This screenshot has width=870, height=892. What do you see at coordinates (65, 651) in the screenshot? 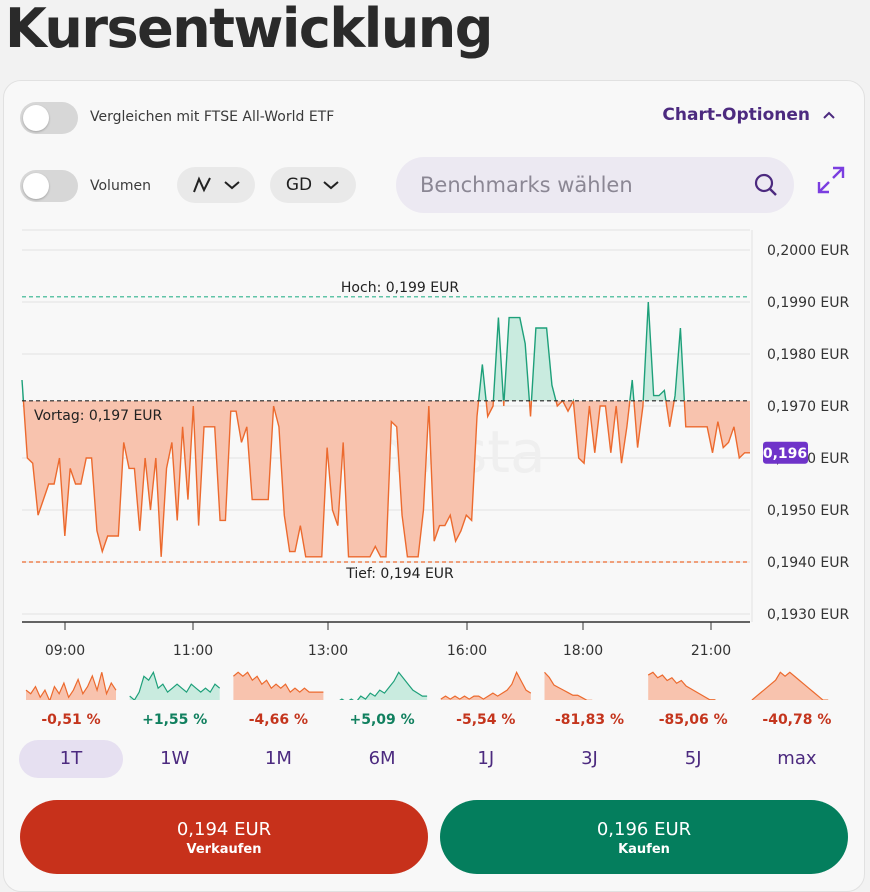
I see `x-tick-label: 09:00` at bounding box center [65, 651].